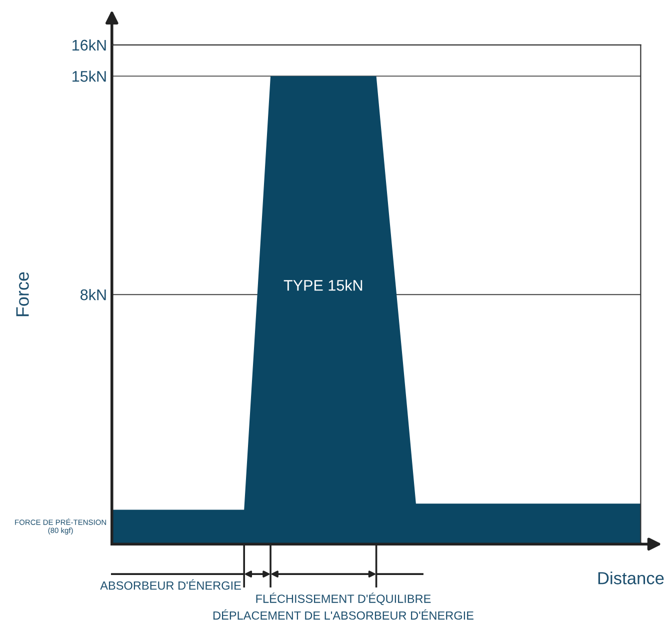 This screenshot has height=624, width=666. Describe the element at coordinates (631, 578) in the screenshot. I see `x-axis-title: Distance` at that location.